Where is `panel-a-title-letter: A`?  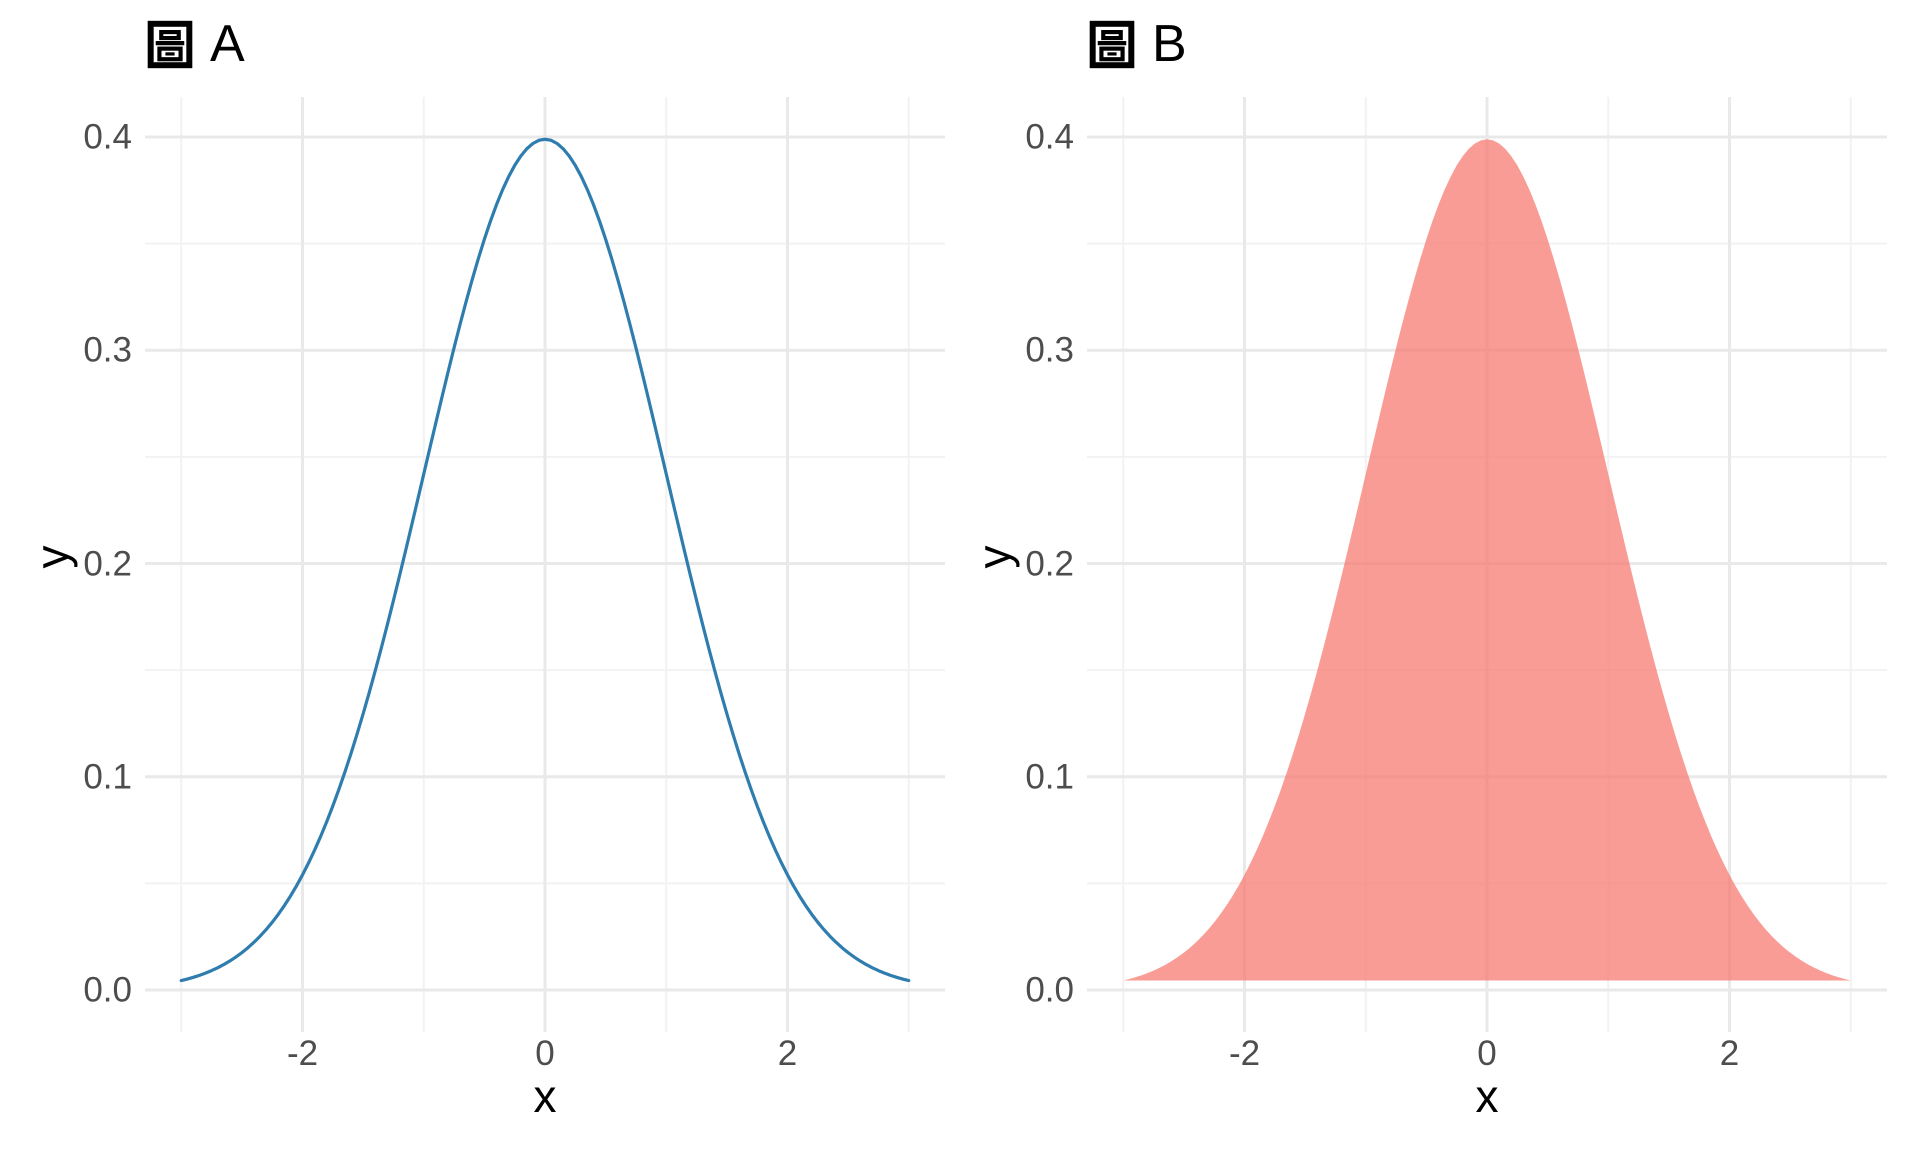
panel-a-title-letter: A is located at coordinates (227, 44).